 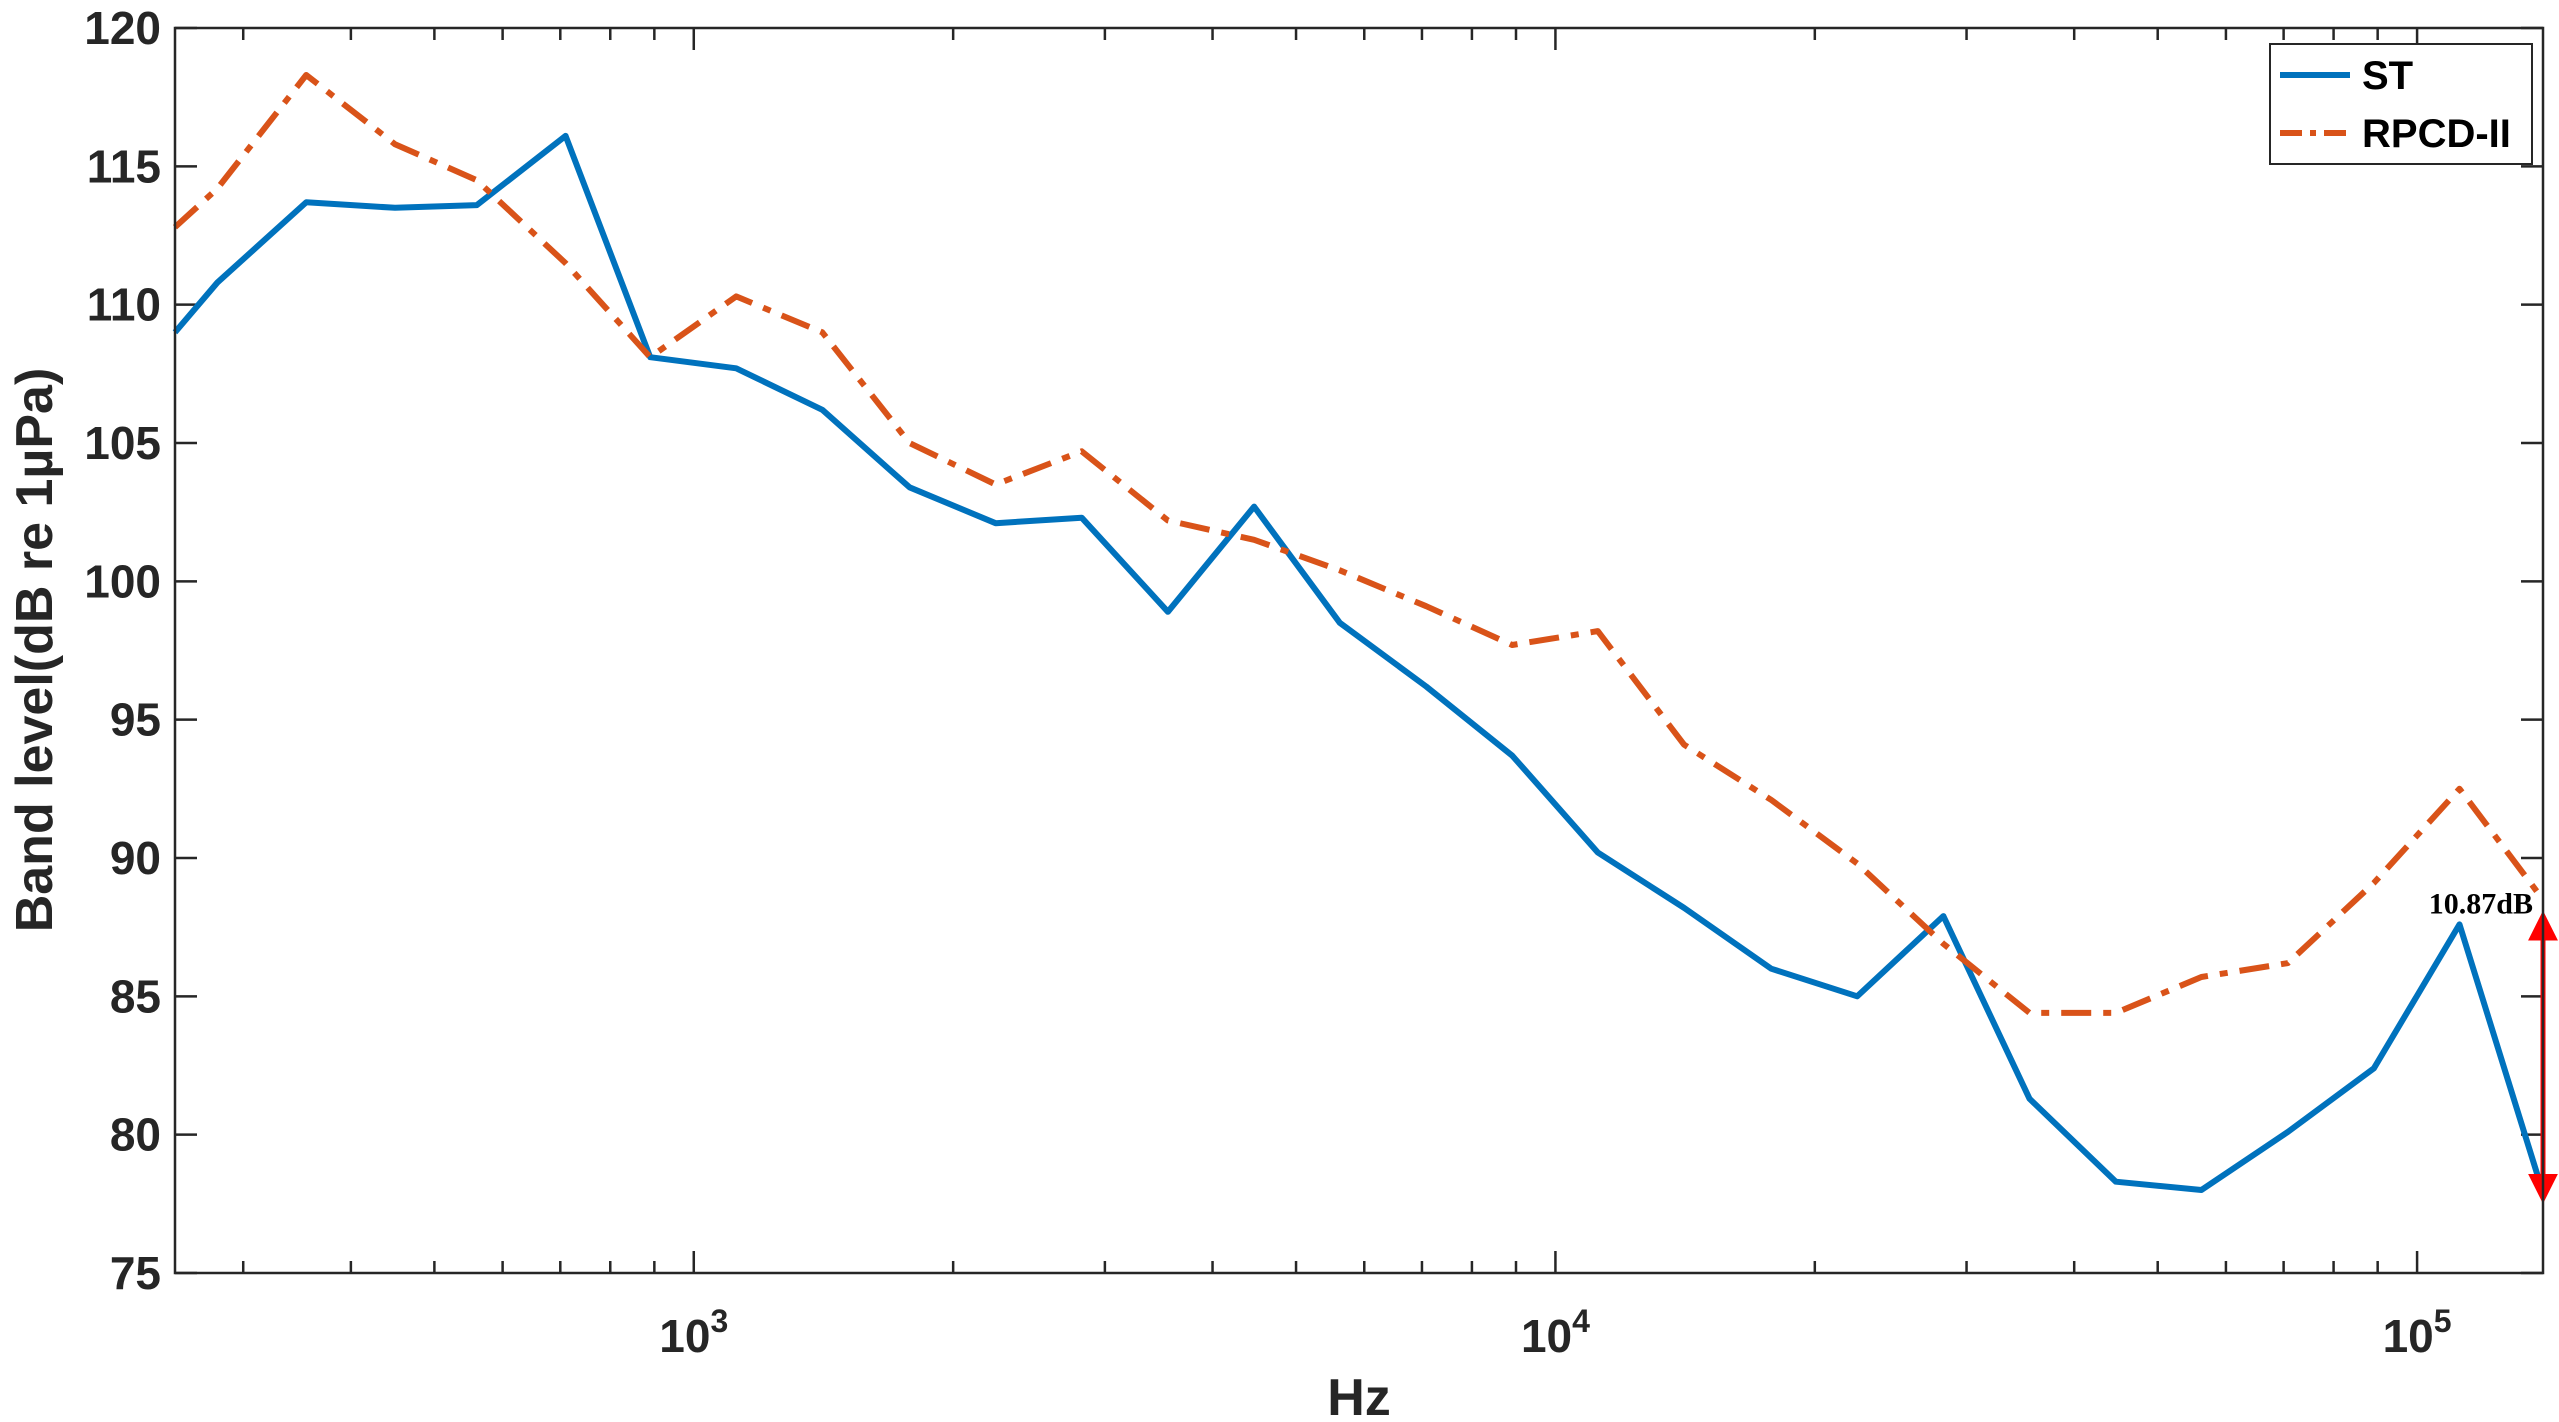 I want to click on y-tick-label: 95, so click(x=135, y=720).